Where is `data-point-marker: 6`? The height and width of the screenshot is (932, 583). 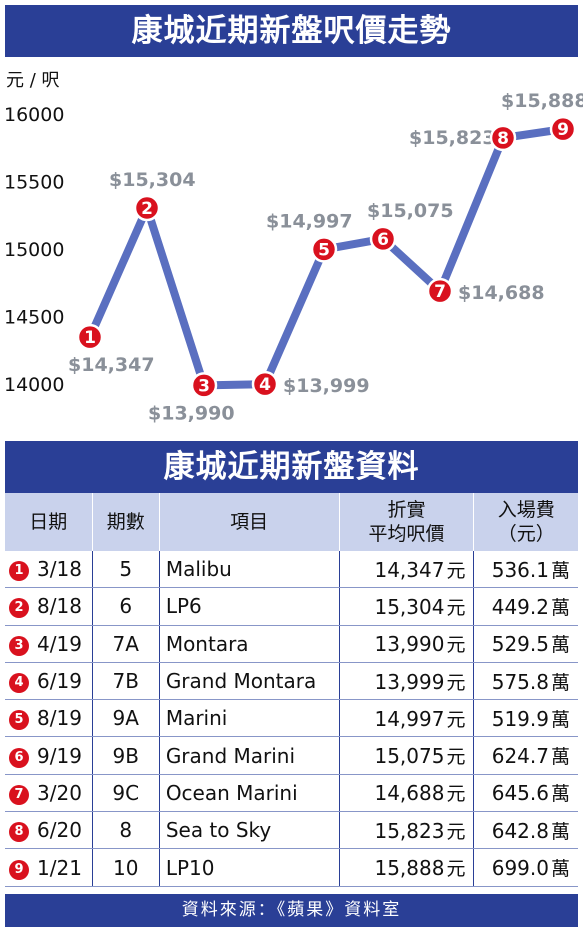 data-point-marker: 6 is located at coordinates (383, 239).